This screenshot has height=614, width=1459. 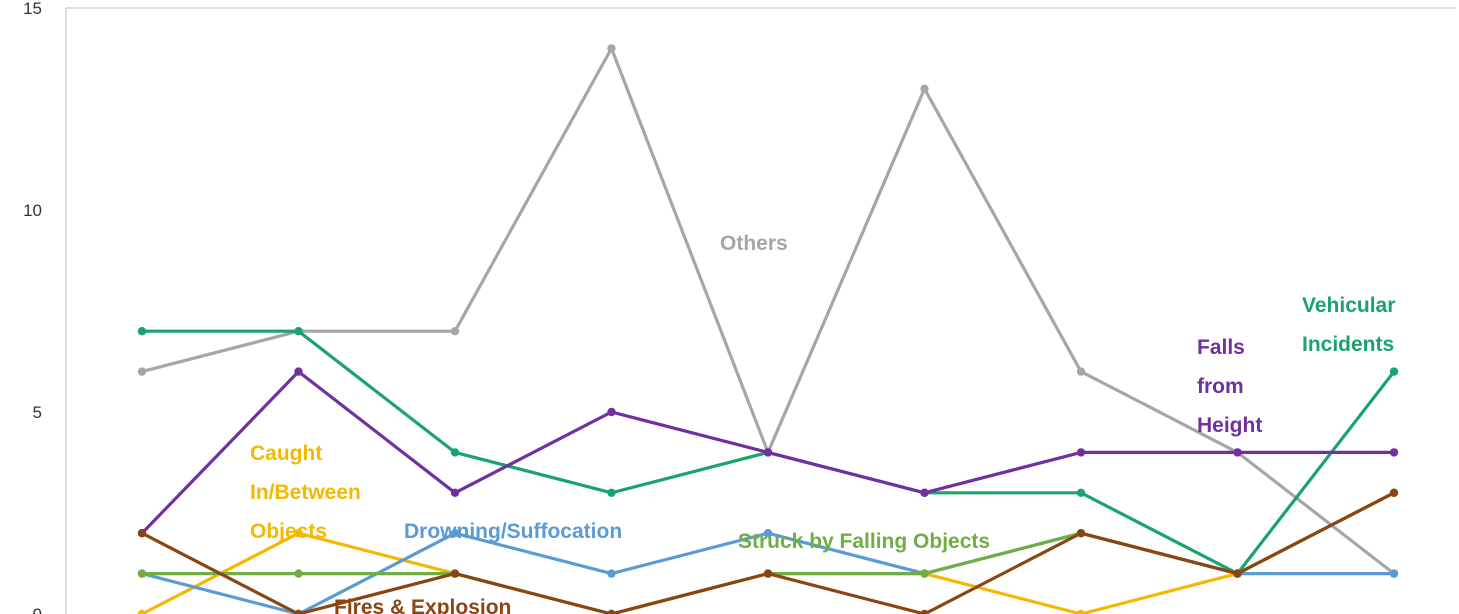 I want to click on series-label-line: Others, so click(x=754, y=243).